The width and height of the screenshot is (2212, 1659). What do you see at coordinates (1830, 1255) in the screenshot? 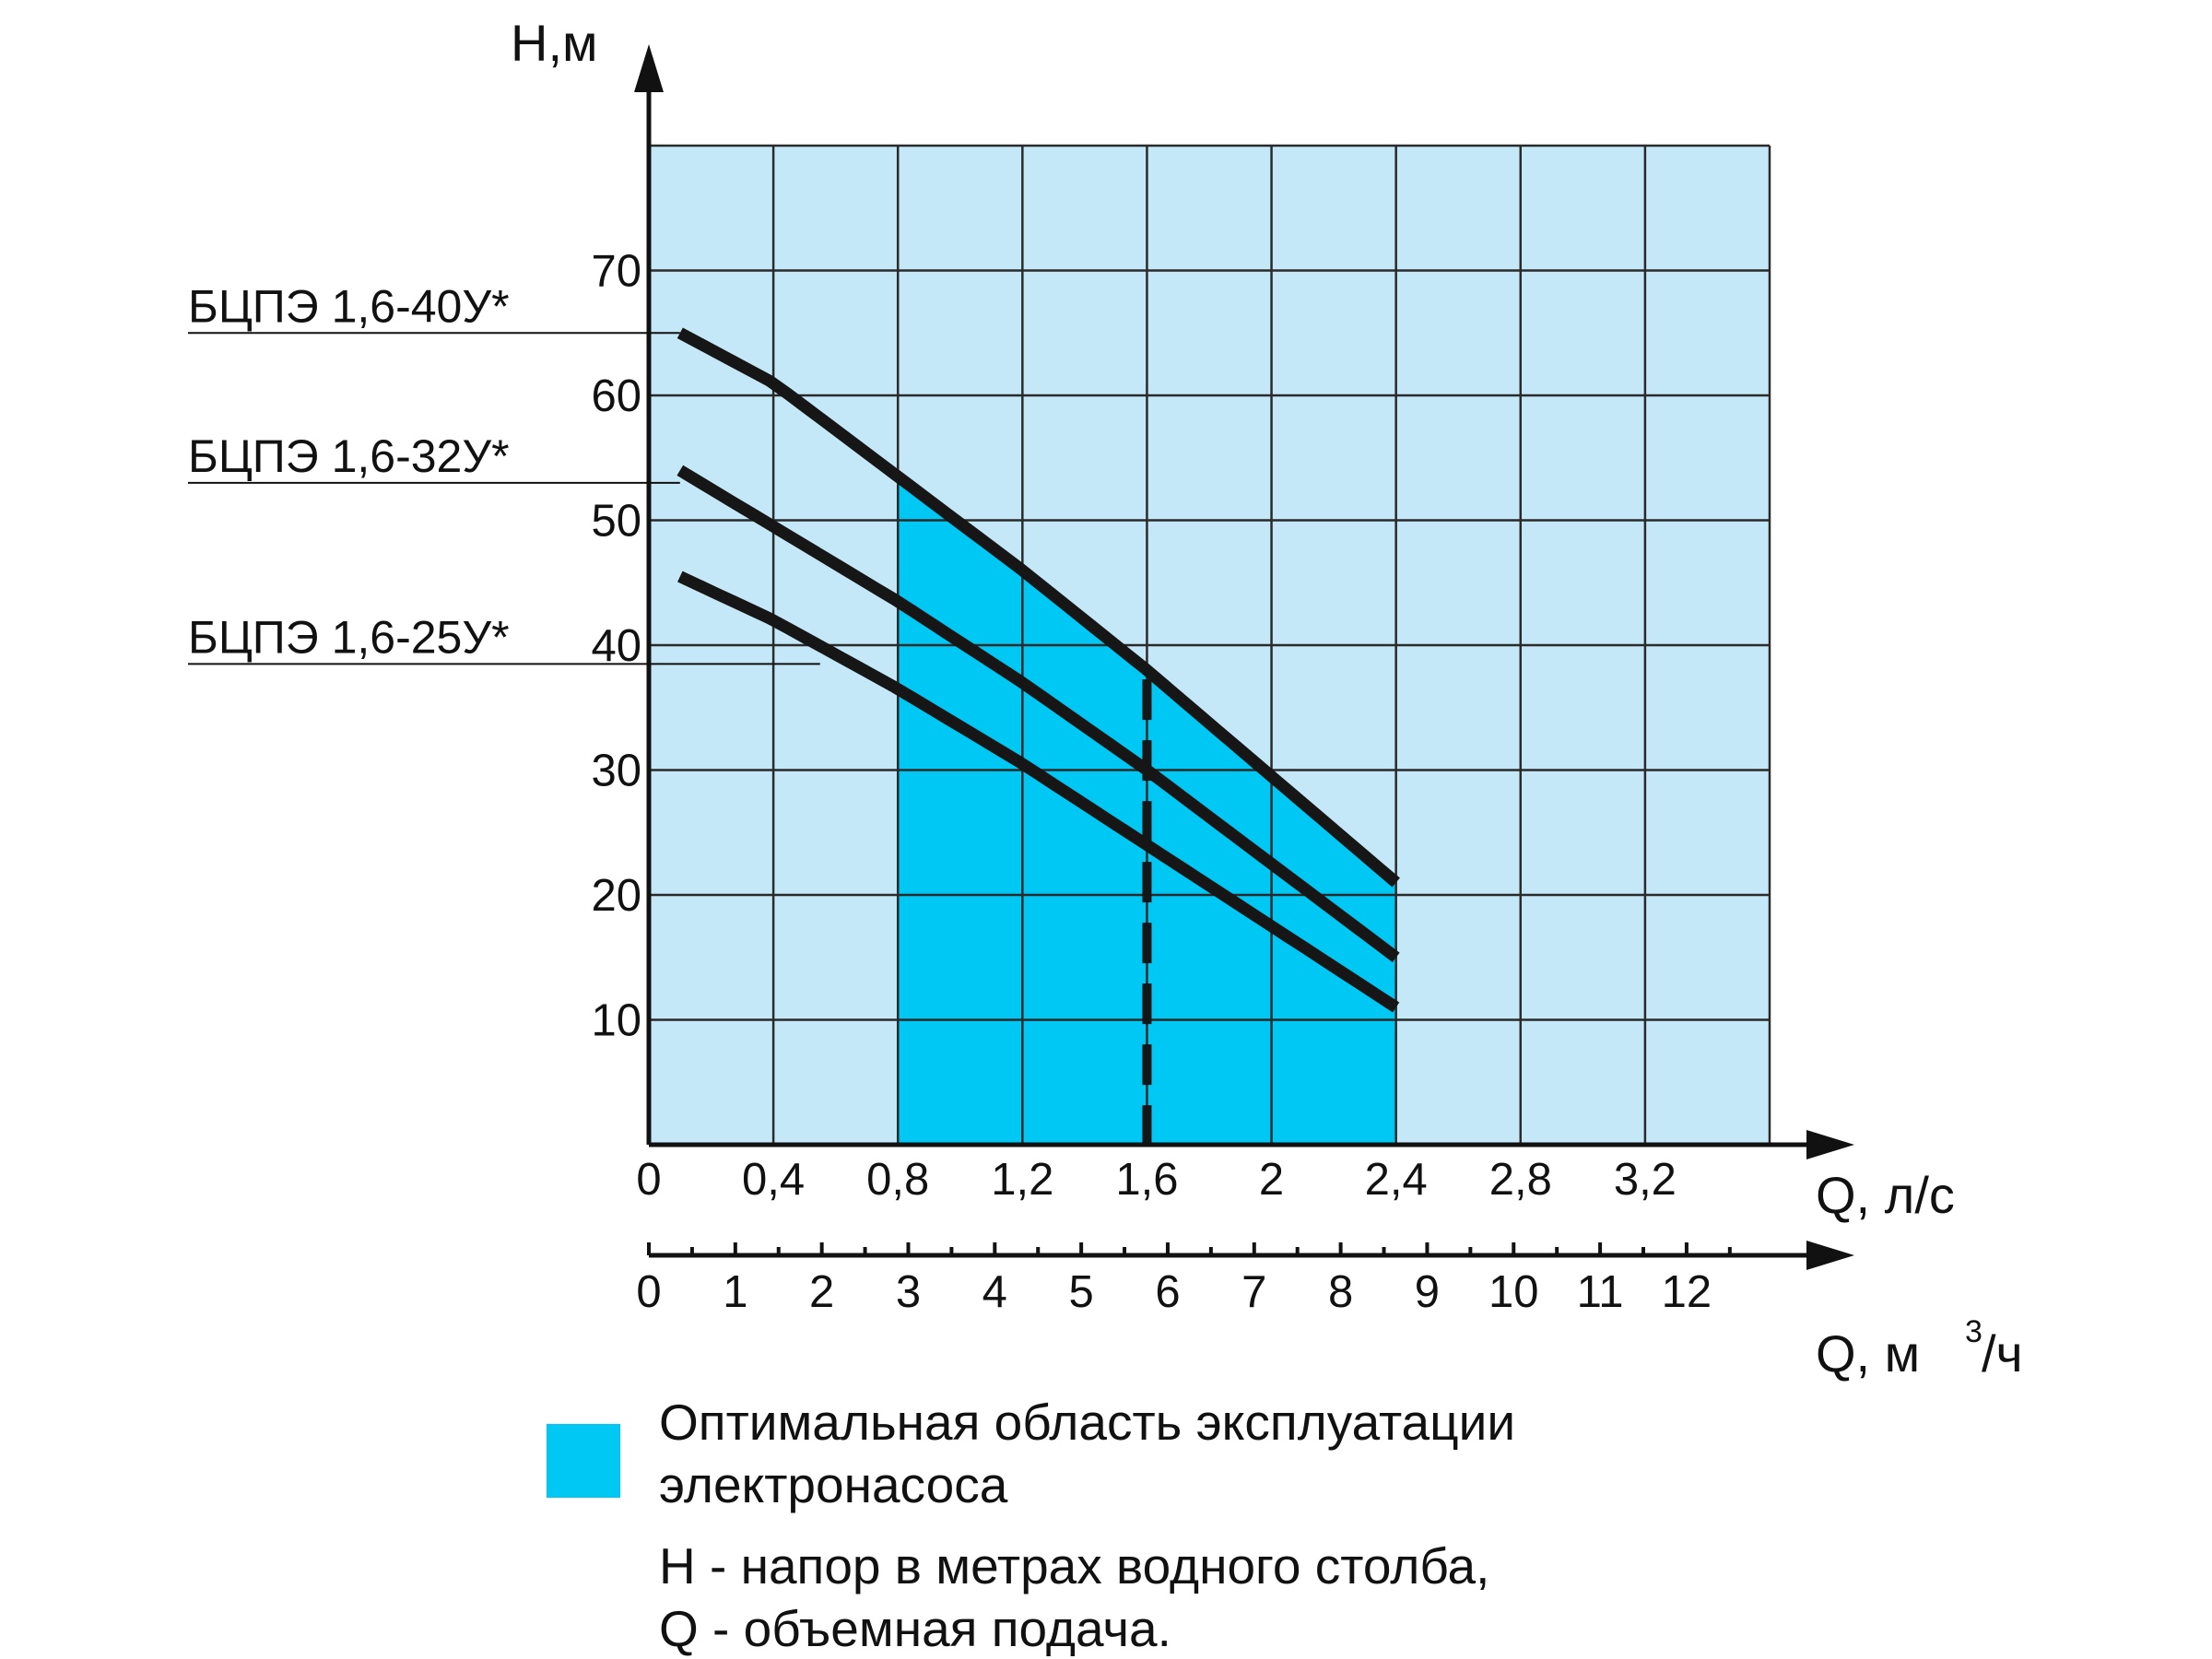
I see `x2-axis-arrow` at bounding box center [1830, 1255].